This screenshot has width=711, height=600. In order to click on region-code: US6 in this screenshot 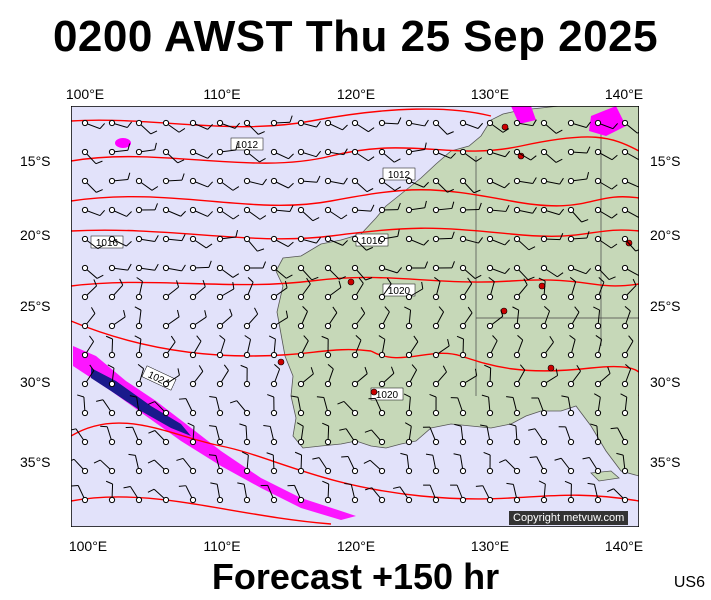, I will do `click(689, 582)`.